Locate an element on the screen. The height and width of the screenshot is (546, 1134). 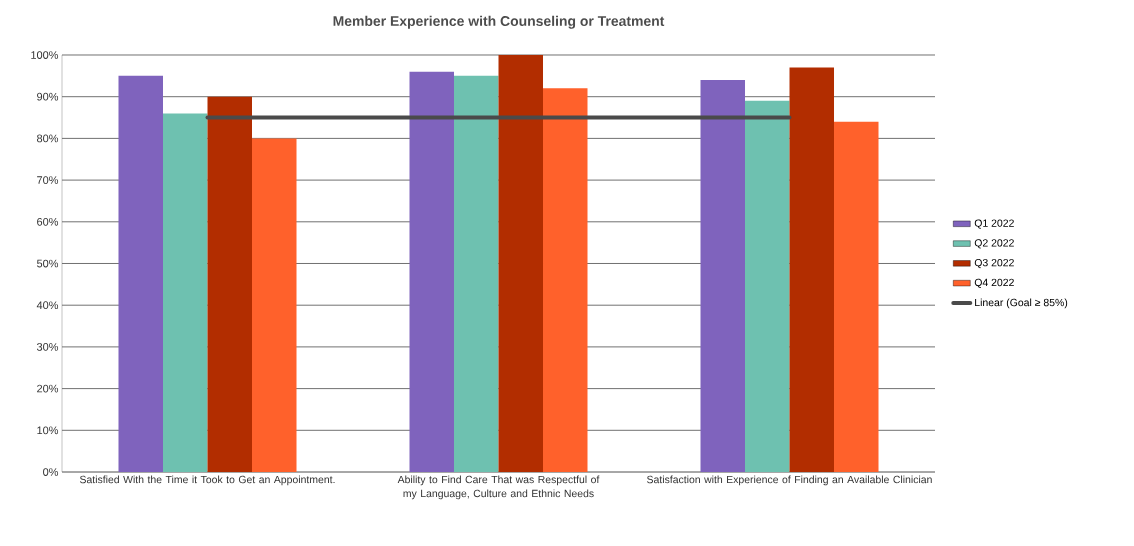
legend-label: Q3 2022 is located at coordinates (994, 263).